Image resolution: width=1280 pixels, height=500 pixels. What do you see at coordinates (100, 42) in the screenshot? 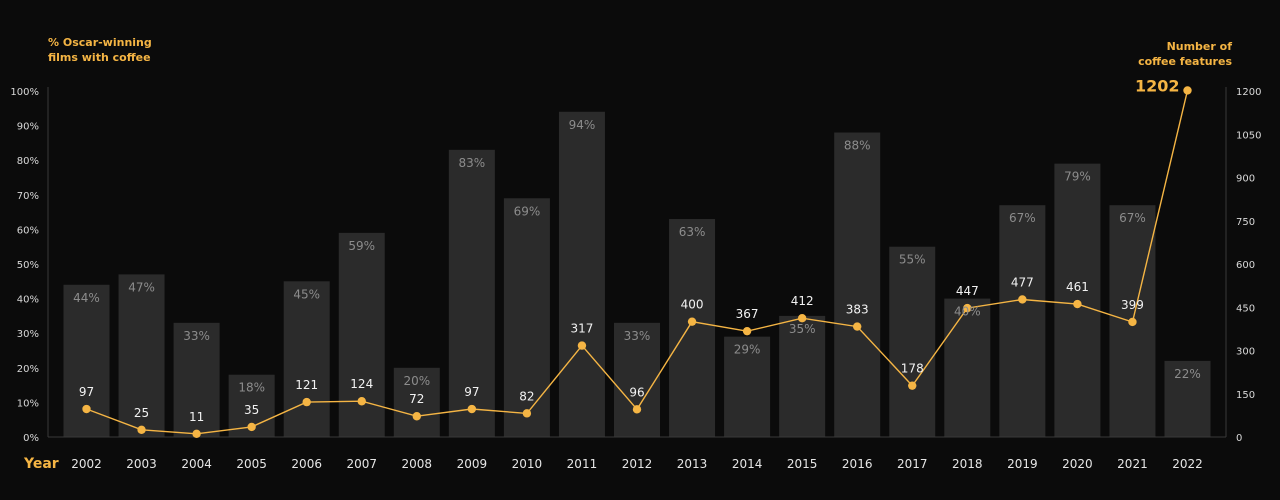
I see `left-axis-title-line-1: % Oscar-winning` at bounding box center [100, 42].